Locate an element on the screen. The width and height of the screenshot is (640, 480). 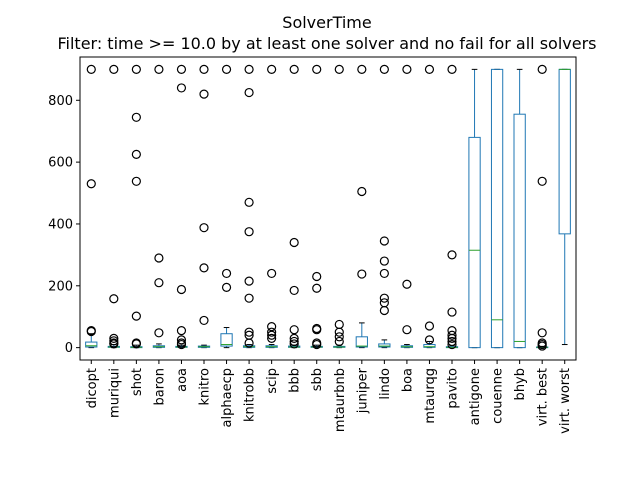
y-tick-label: 400 is located at coordinates (60, 224).